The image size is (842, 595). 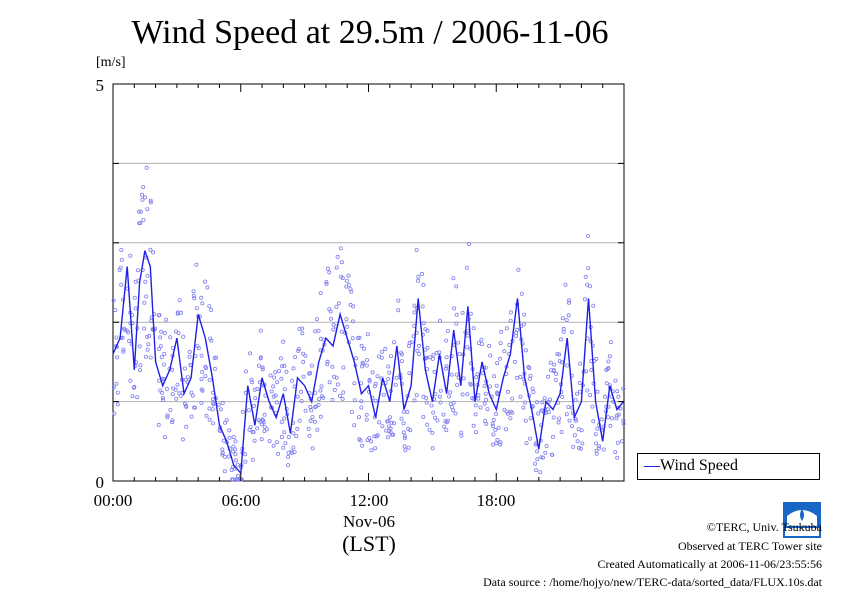 I want to click on x-date-label: Nov-06, so click(x=369, y=521).